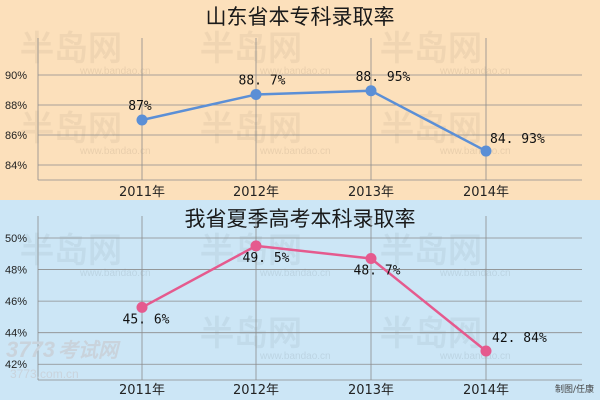  What do you see at coordinates (574, 389) in the screenshot?
I see `credit-text: 制图/任康` at bounding box center [574, 389].